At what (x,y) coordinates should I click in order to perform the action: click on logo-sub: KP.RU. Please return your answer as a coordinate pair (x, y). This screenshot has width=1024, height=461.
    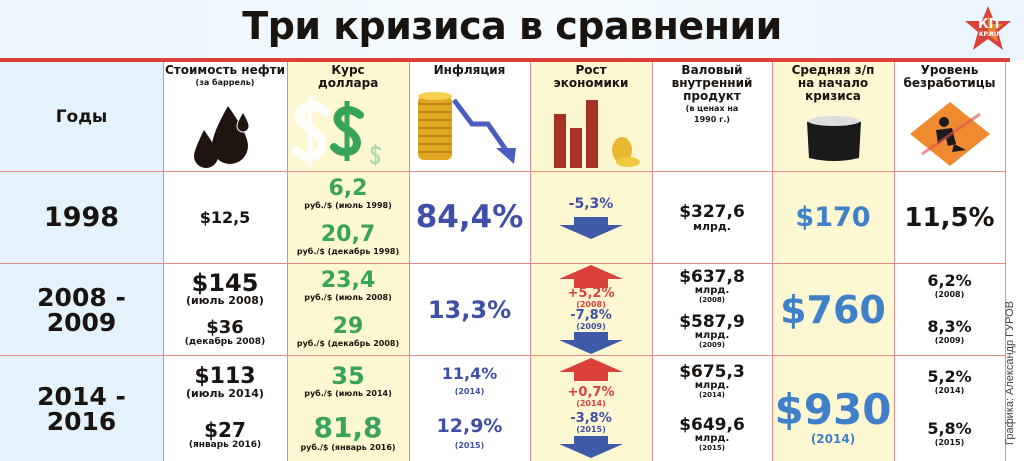
    Looking at the image, I should click on (988, 34).